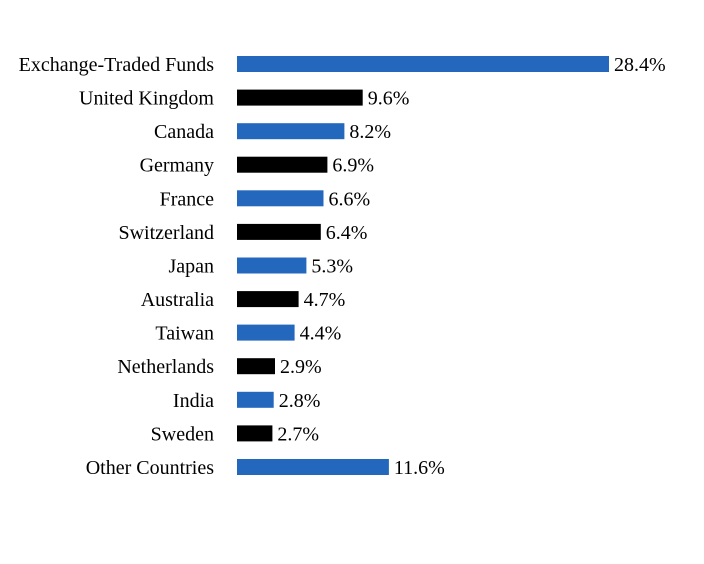 This screenshot has width=704, height=564. What do you see at coordinates (370, 132) in the screenshot?
I see `value-label-canada: 8.2%` at bounding box center [370, 132].